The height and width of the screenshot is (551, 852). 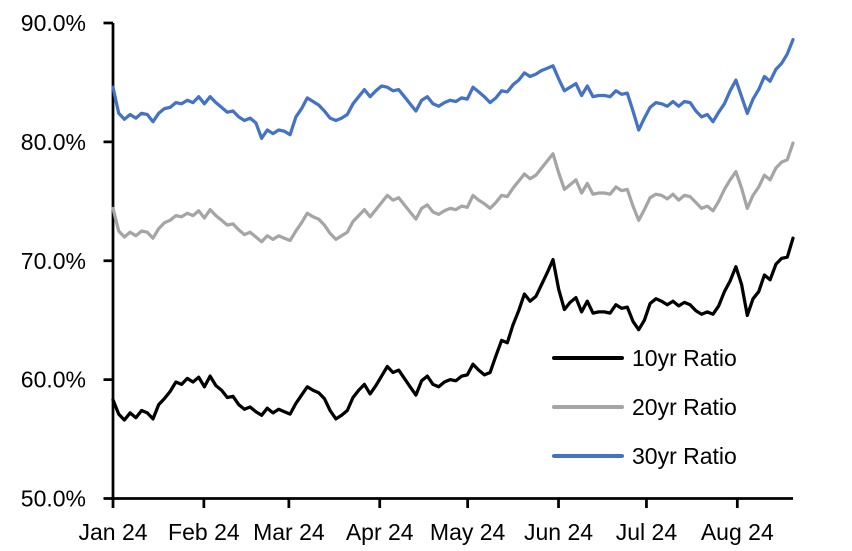 What do you see at coordinates (468, 532) in the screenshot?
I see `x-tick-label: May 24` at bounding box center [468, 532].